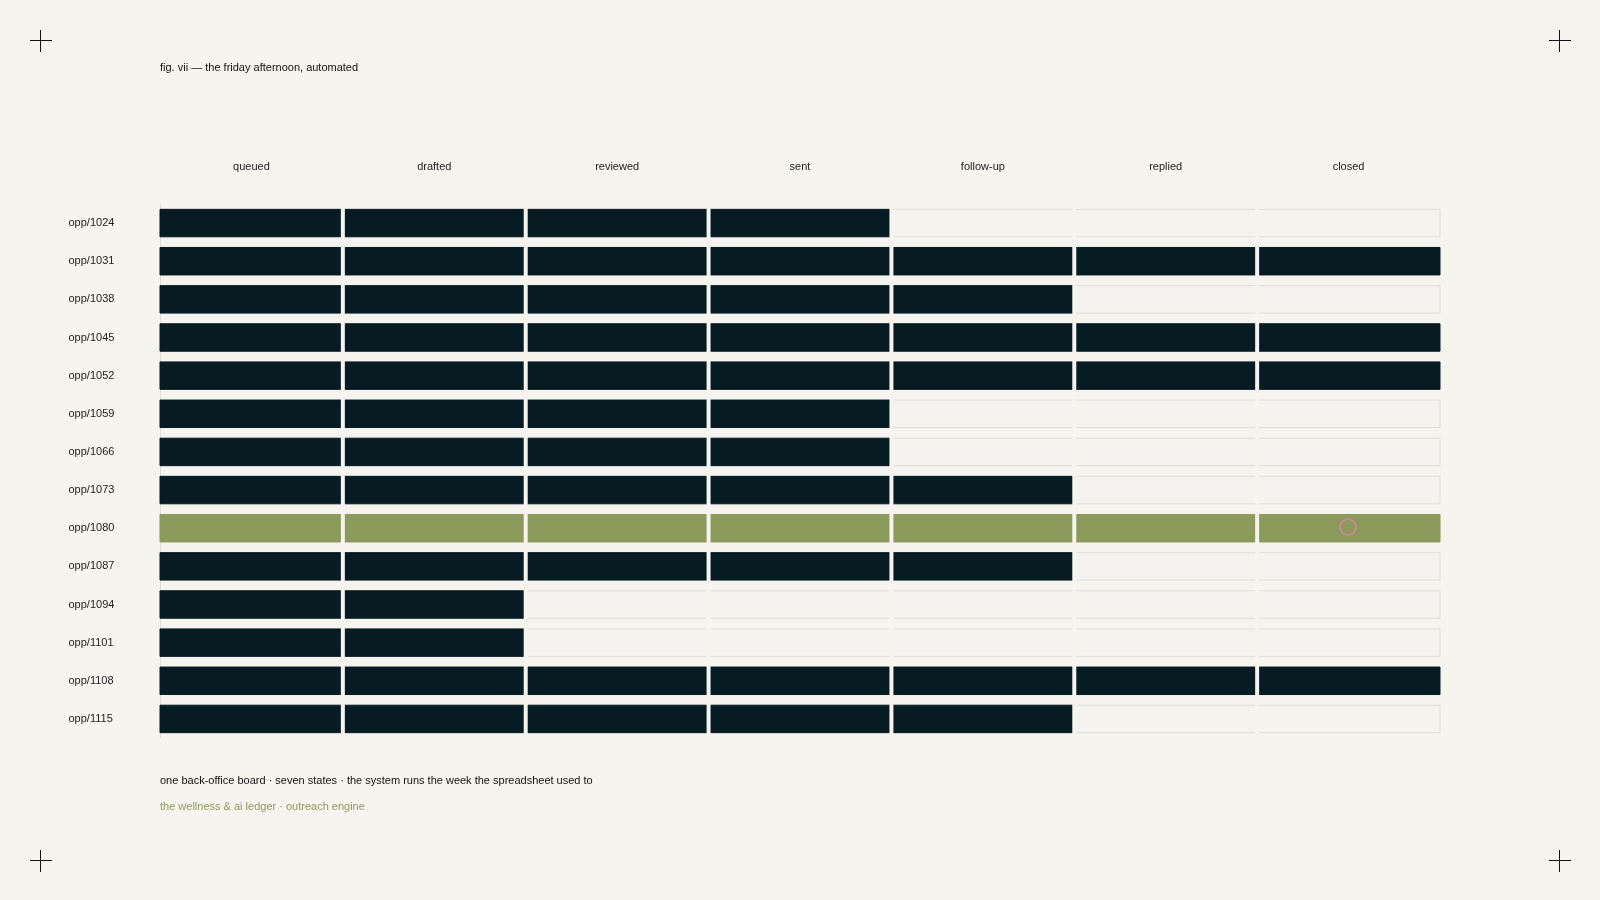 This screenshot has height=900, width=1600. Describe the element at coordinates (91, 374) in the screenshot. I see `y-tick-label: opp/1052` at that location.